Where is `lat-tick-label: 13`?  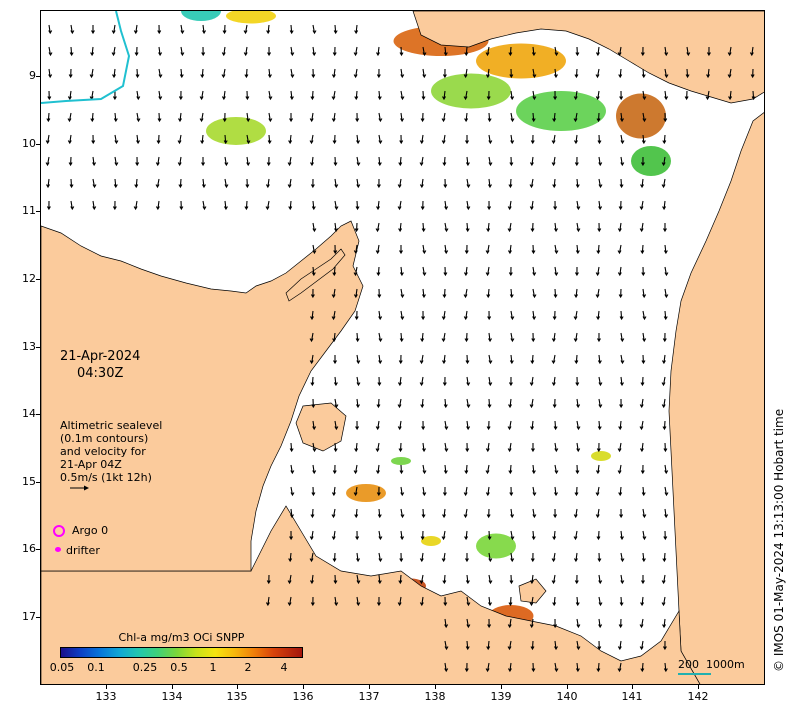
lat-tick-label: 13 is located at coordinates (29, 346).